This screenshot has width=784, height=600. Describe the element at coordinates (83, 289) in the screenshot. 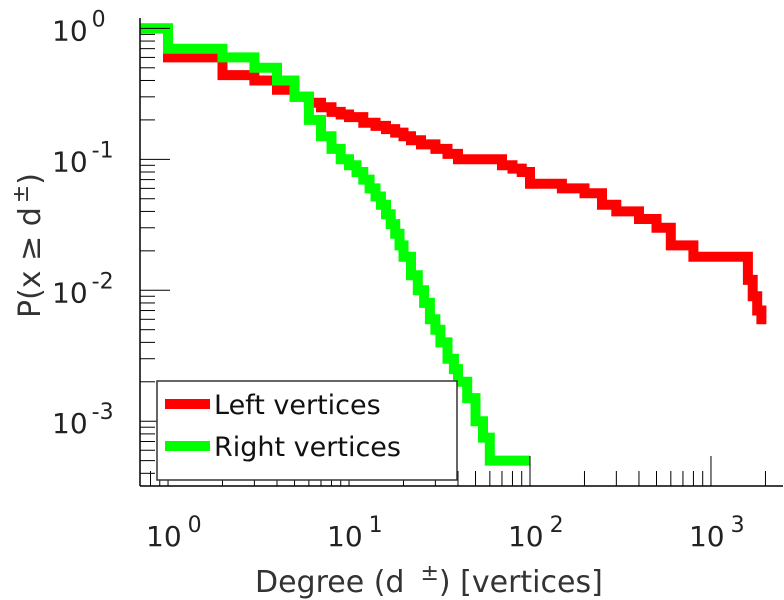

I see `y-tick-label: 10 -2` at that location.